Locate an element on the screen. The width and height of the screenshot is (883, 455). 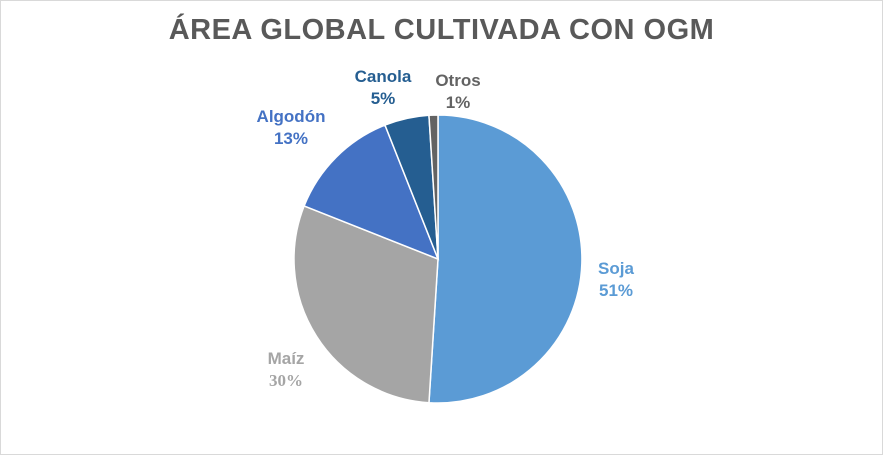
data-label-category: Canola is located at coordinates (383, 76).